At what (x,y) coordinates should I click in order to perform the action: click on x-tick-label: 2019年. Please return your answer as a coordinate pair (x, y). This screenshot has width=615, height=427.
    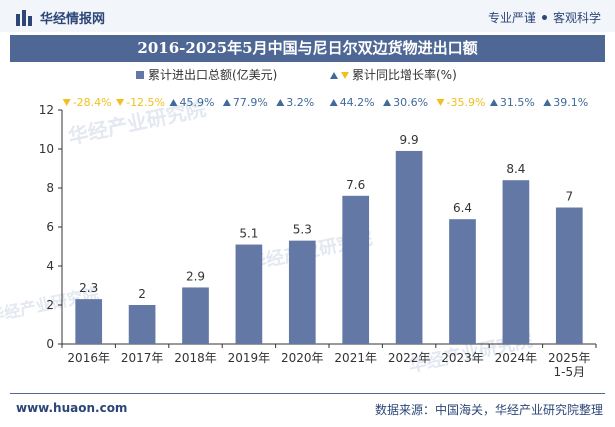
    Looking at the image, I should click on (249, 358).